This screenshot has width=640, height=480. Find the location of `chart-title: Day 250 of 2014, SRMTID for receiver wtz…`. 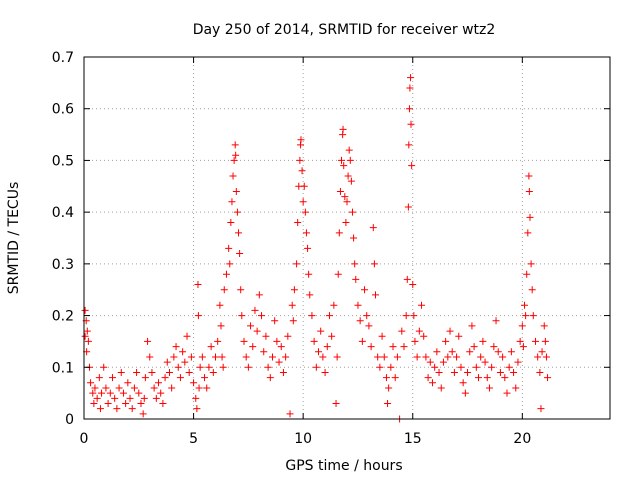

chart-title: Day 250 of 2014, SRMTID for receiver wtz… is located at coordinates (344, 30).